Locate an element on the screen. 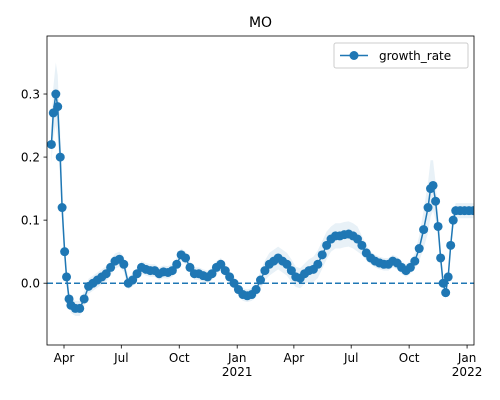 This screenshot has height=400, width=500. y-tick-label: 0.0 is located at coordinates (30, 284).